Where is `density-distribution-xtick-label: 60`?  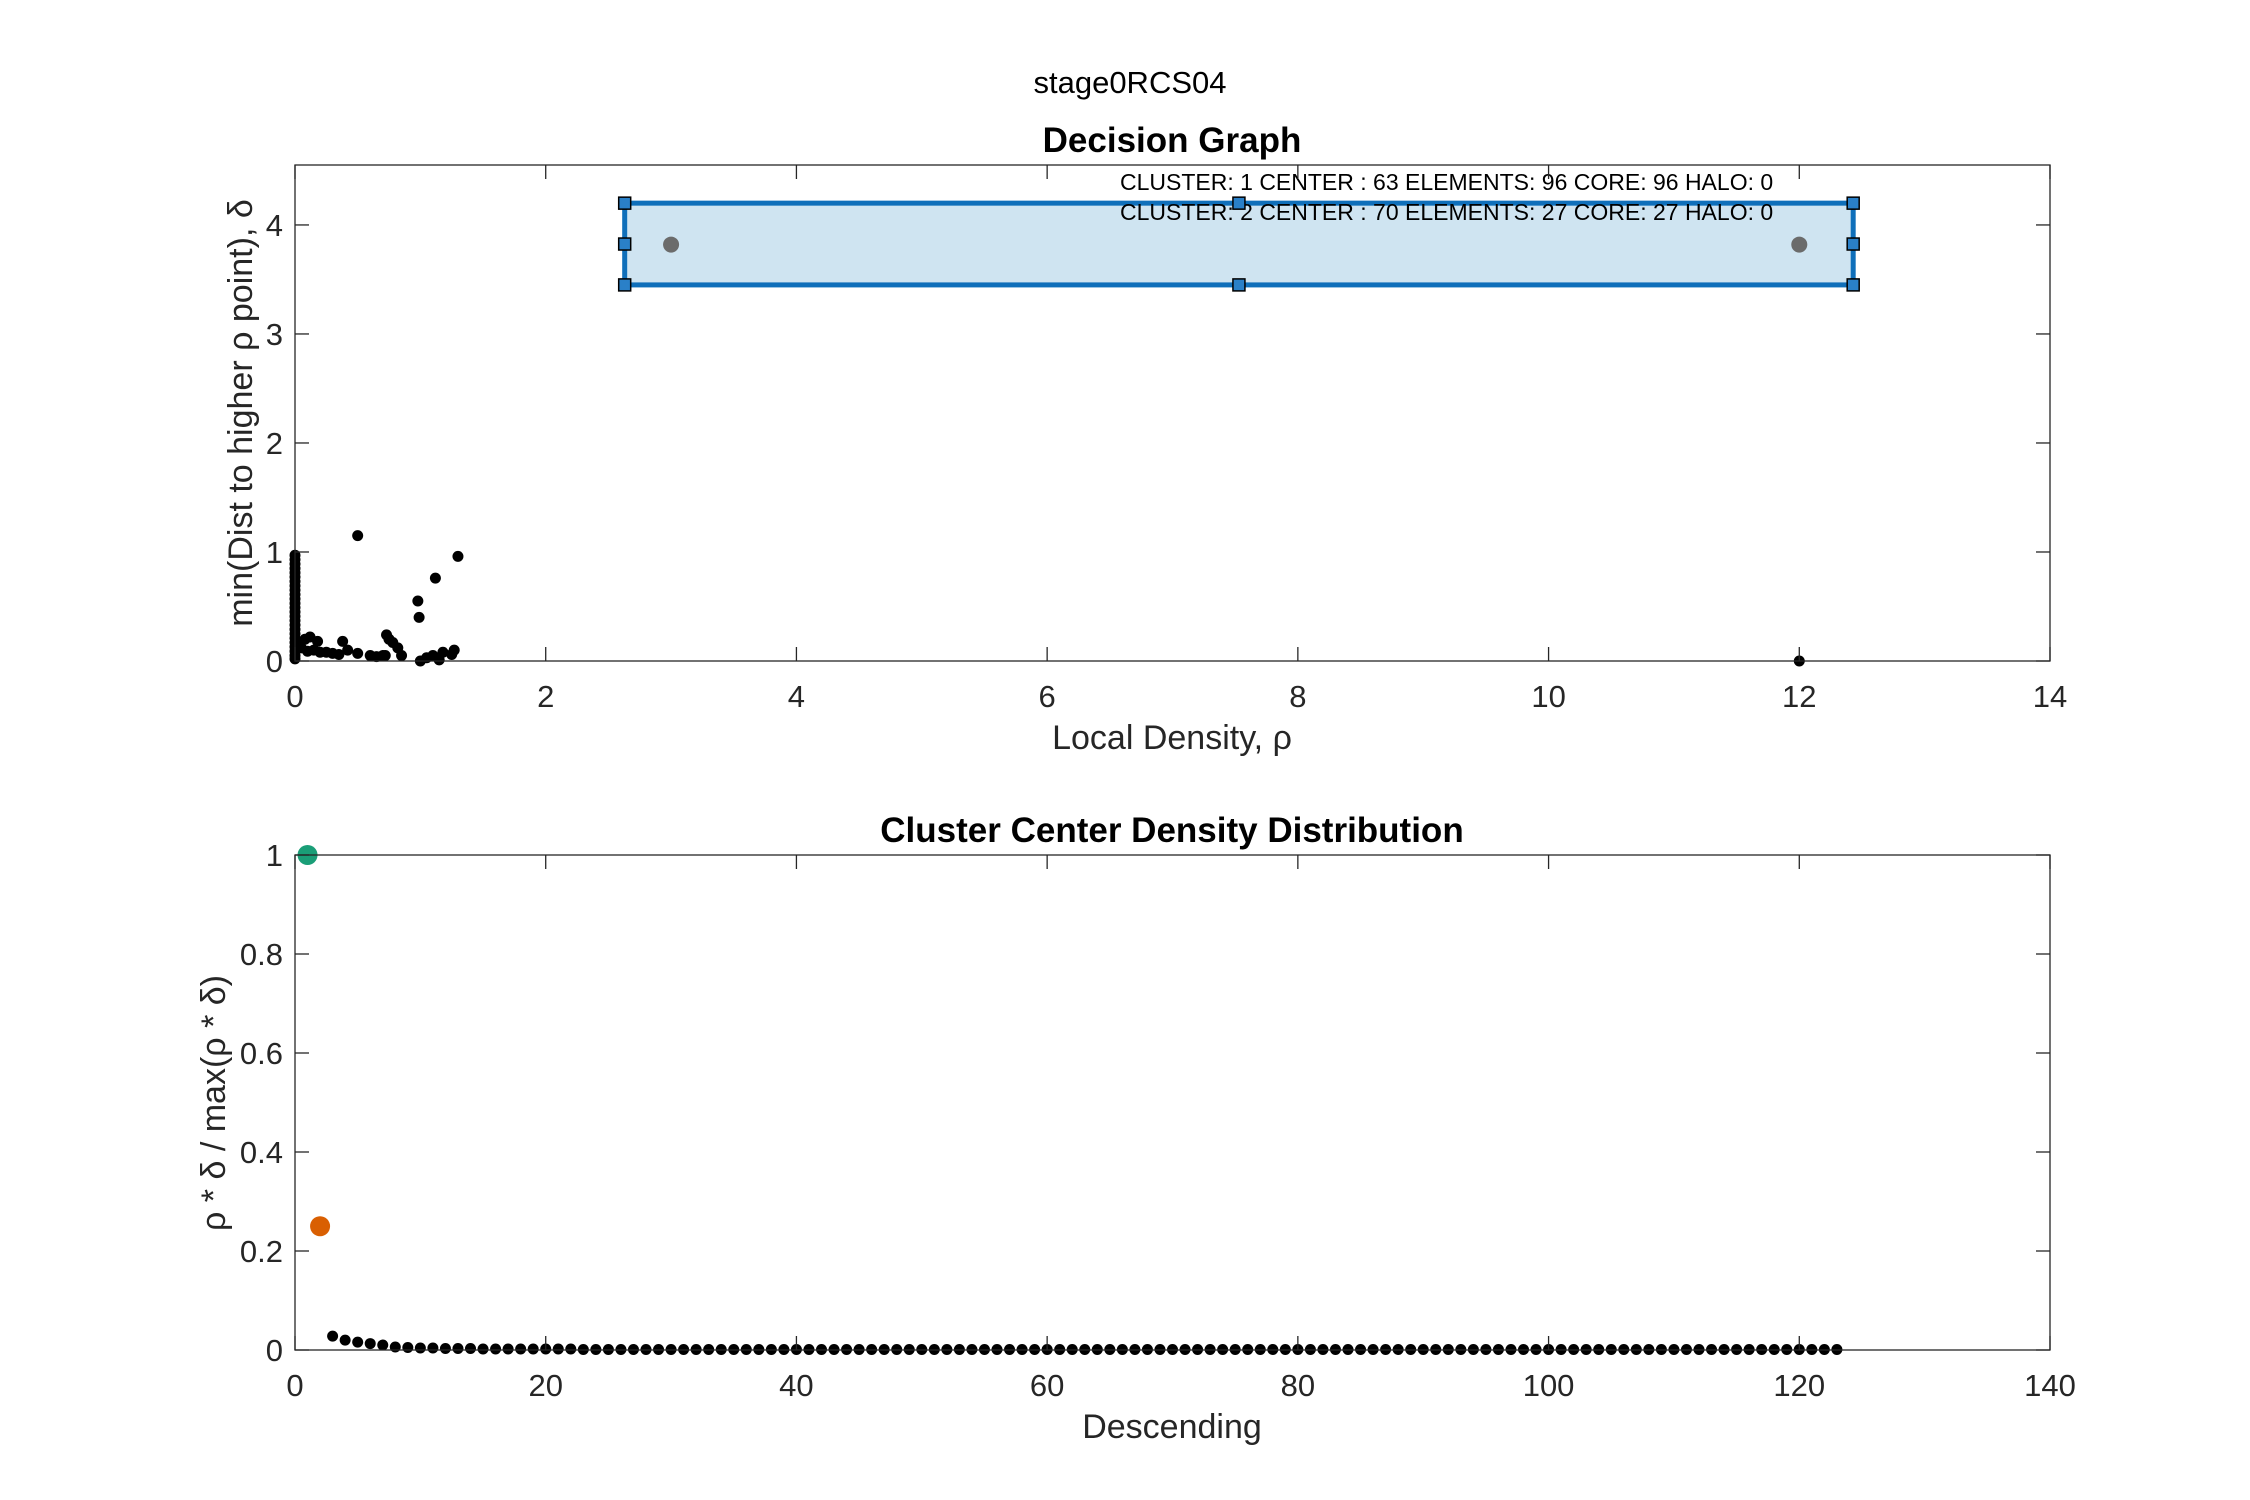
density-distribution-xtick-label: 60 is located at coordinates (1047, 1385).